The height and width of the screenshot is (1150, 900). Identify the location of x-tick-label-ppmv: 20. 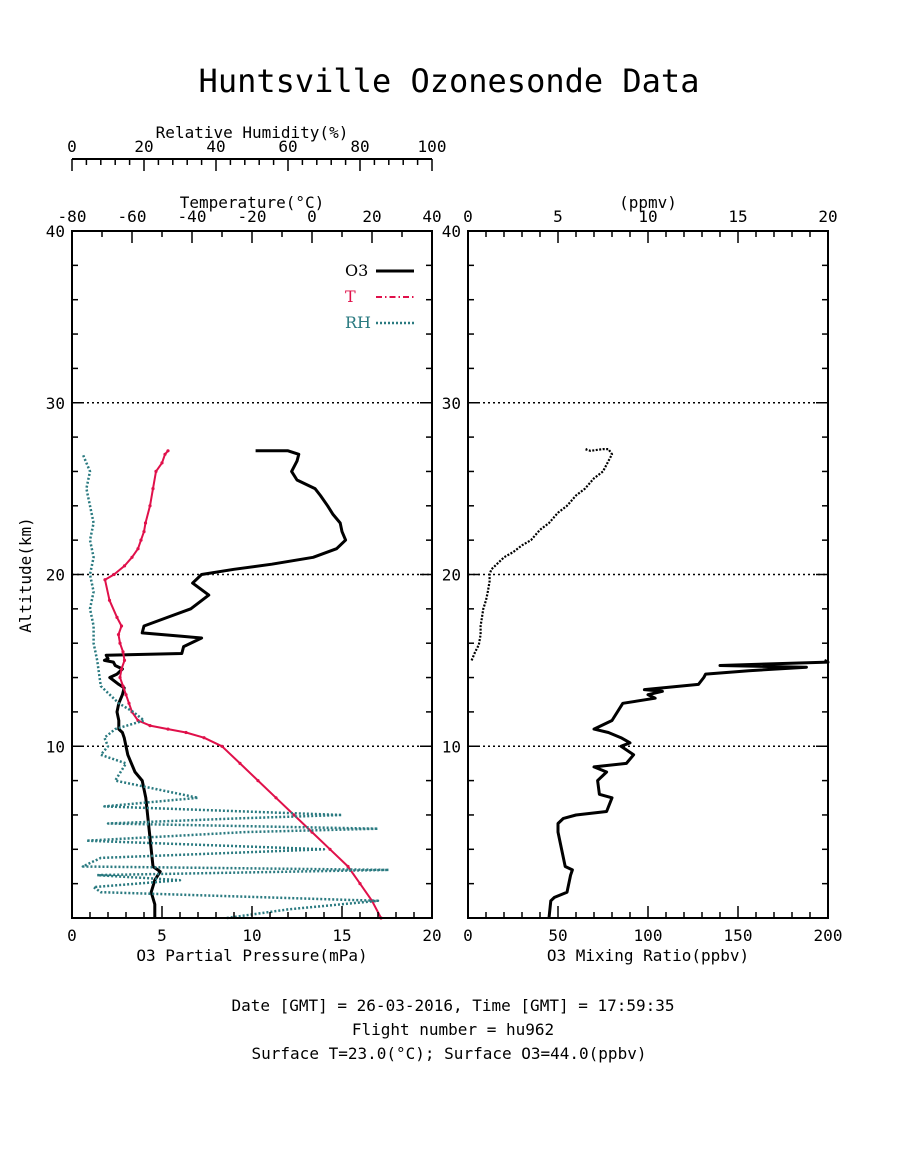
(827, 216).